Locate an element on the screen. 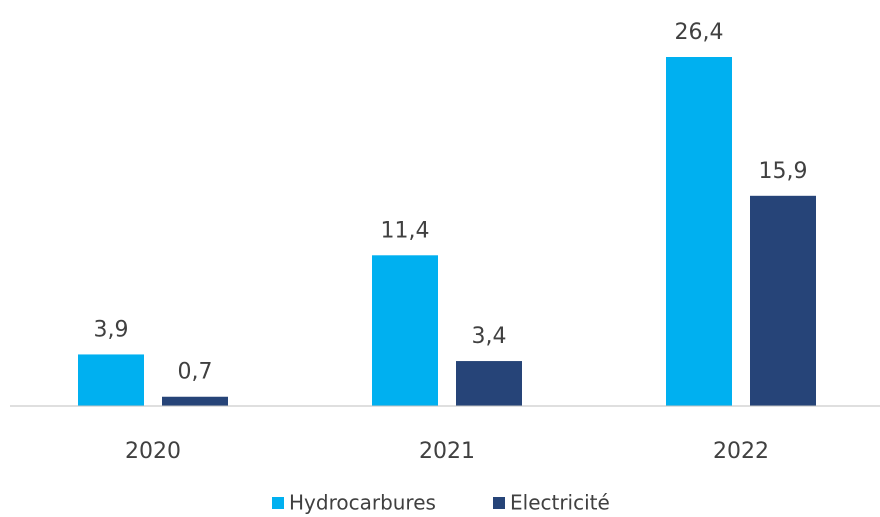 This screenshot has width=880, height=517. x-tick-label: 2020 is located at coordinates (153, 451).